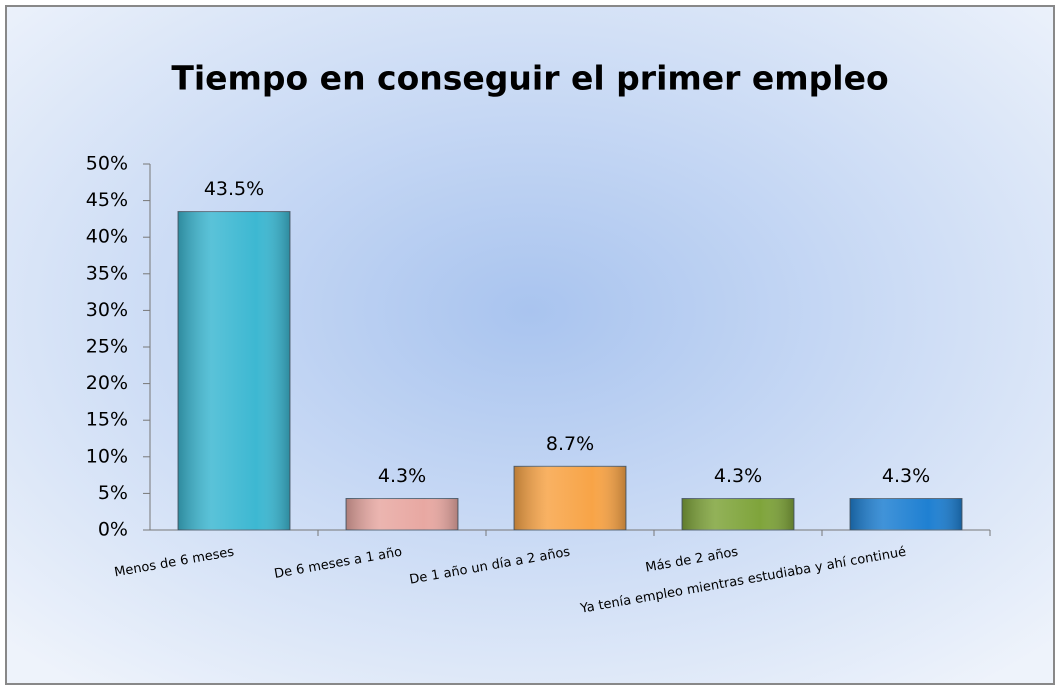 This screenshot has height=690, width=1060. I want to click on y-tick-label: 20%, so click(107, 383).